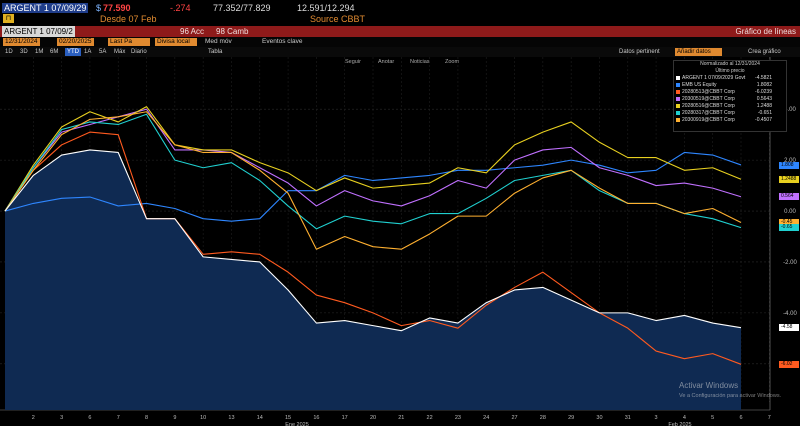  I want to click on legend-series-name: 20280516@CBBT Corp, so click(708, 106).